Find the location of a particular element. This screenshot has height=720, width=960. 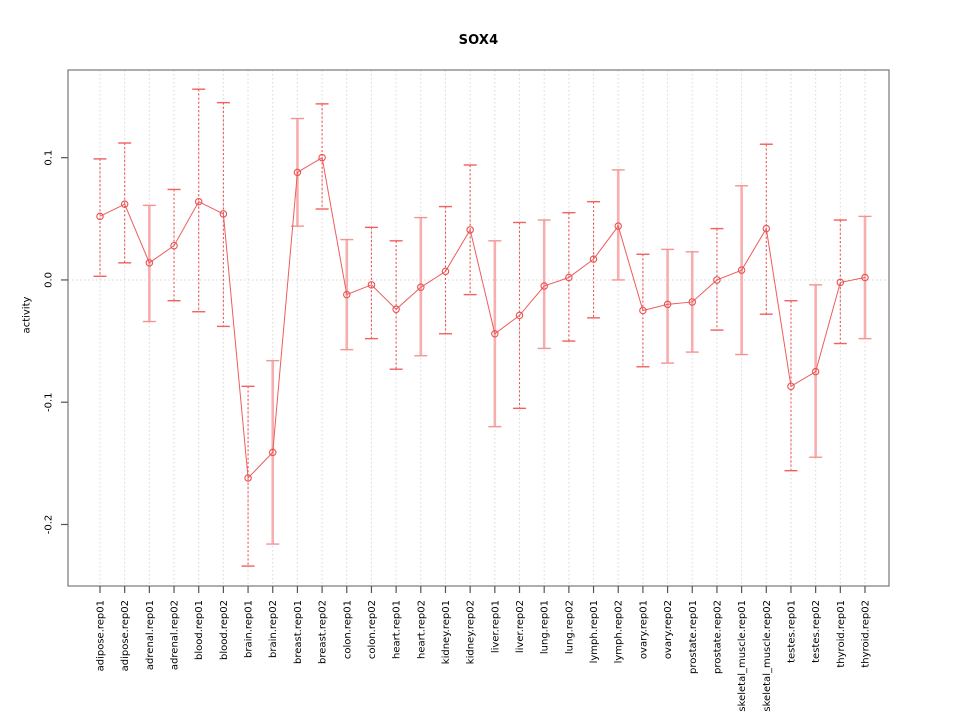

x-tick-label: lung.rep01 is located at coordinates (545, 627).